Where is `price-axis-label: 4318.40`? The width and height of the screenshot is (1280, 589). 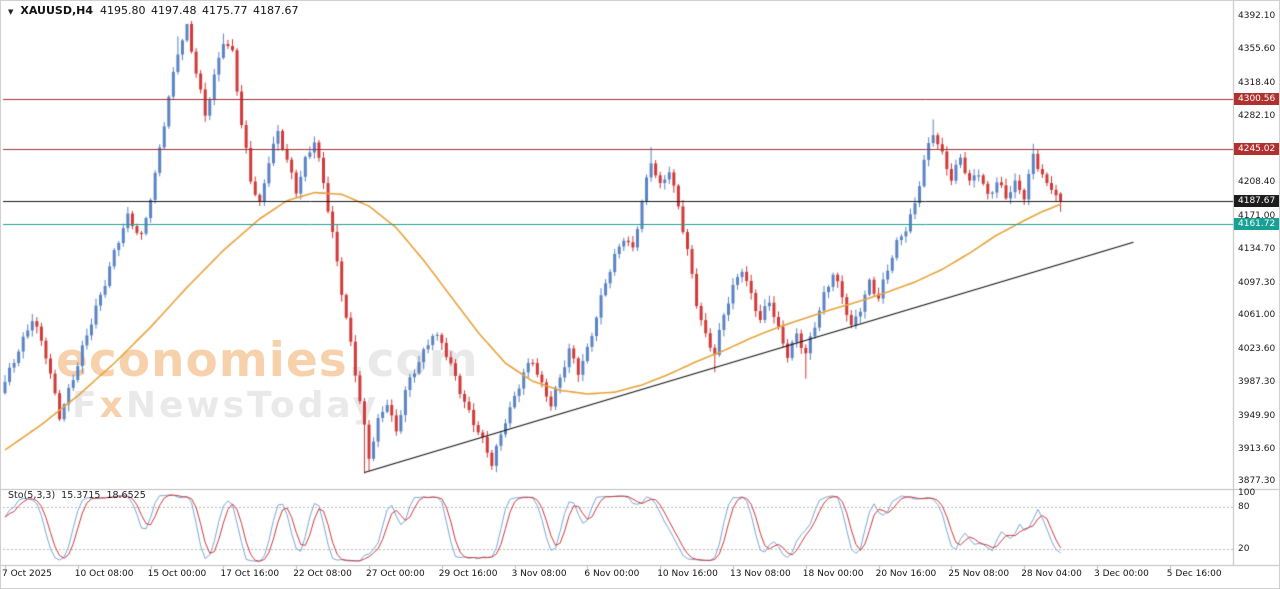
price-axis-label: 4318.40 is located at coordinates (1257, 82).